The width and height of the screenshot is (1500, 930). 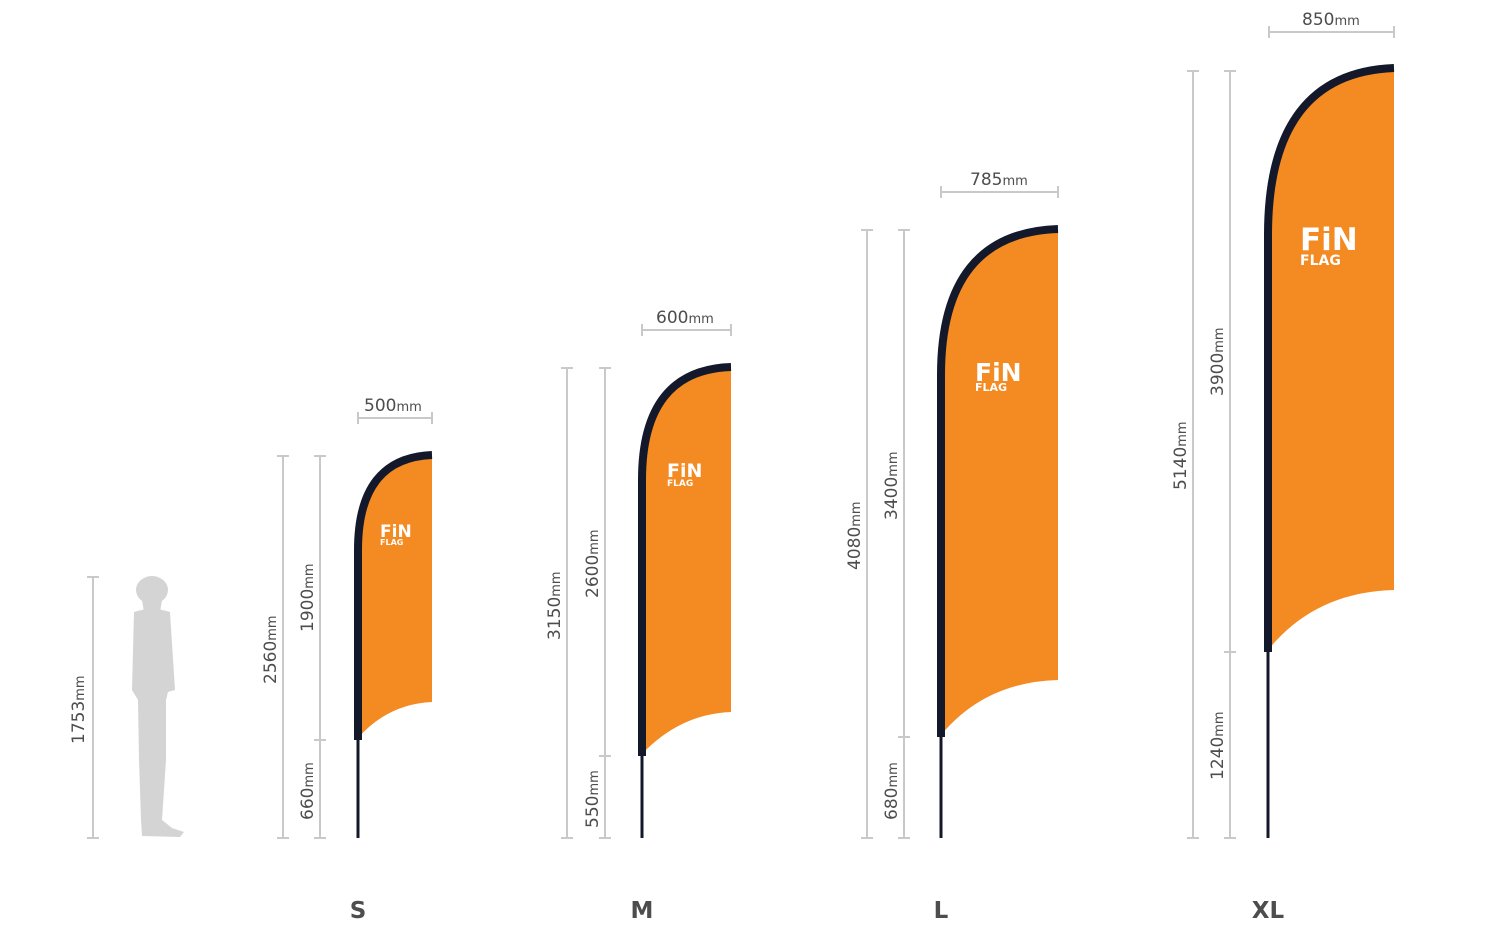 I want to click on flag-s-pole-height-label: 660mm, so click(x=308, y=791).